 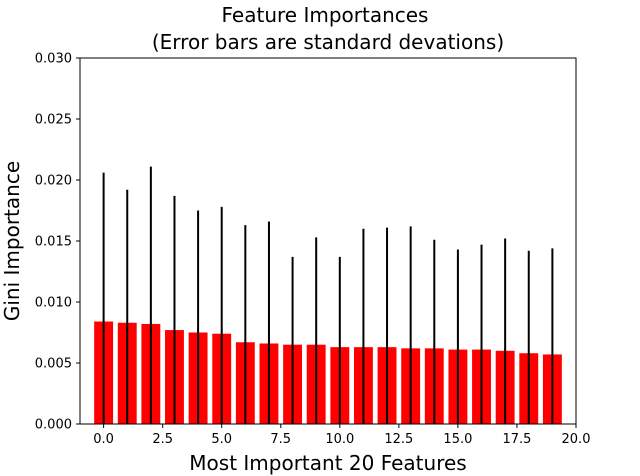 What do you see at coordinates (339, 439) in the screenshot?
I see `x-tick-label: 10.0` at bounding box center [339, 439].